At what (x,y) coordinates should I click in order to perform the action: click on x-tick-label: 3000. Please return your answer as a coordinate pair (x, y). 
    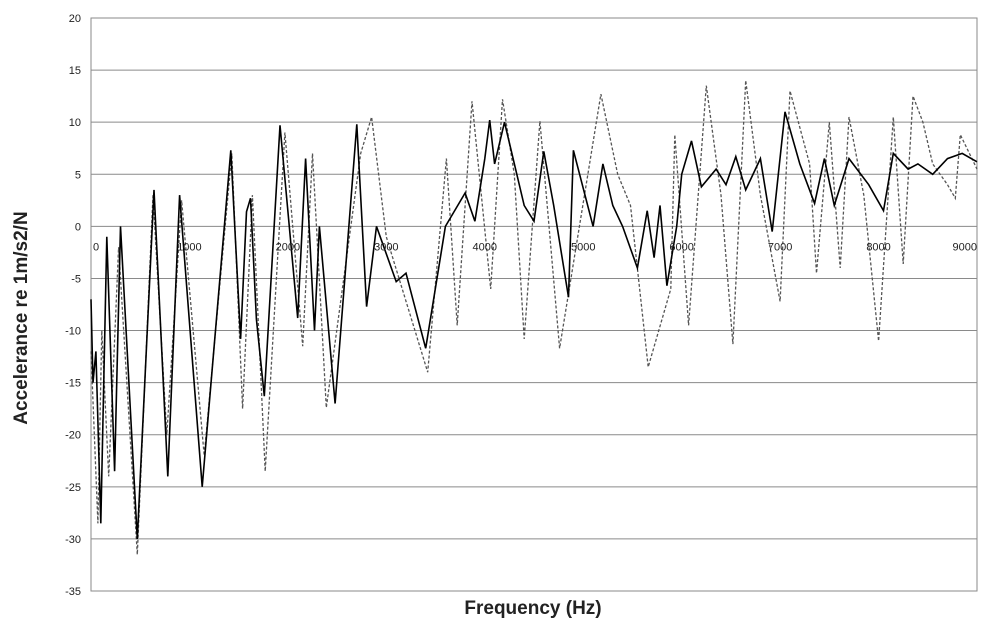
    Looking at the image, I should click on (386, 247).